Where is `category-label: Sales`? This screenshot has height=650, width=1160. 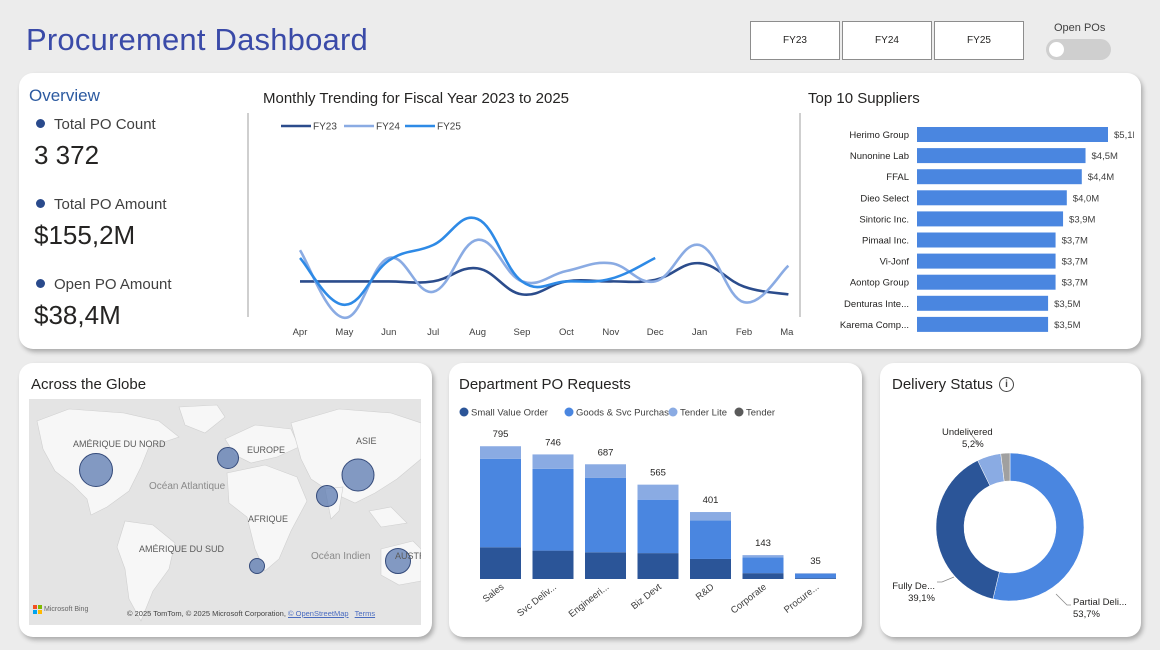 category-label: Sales is located at coordinates (494, 593).